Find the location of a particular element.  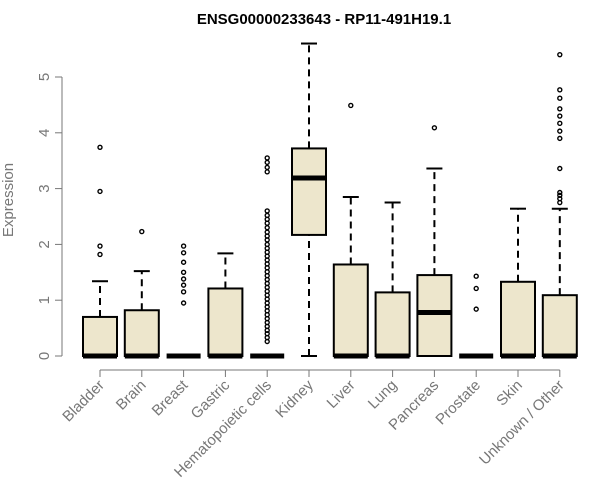

chart-title: ENSG00000233643 - RP11-491H19.1 is located at coordinates (324, 19).